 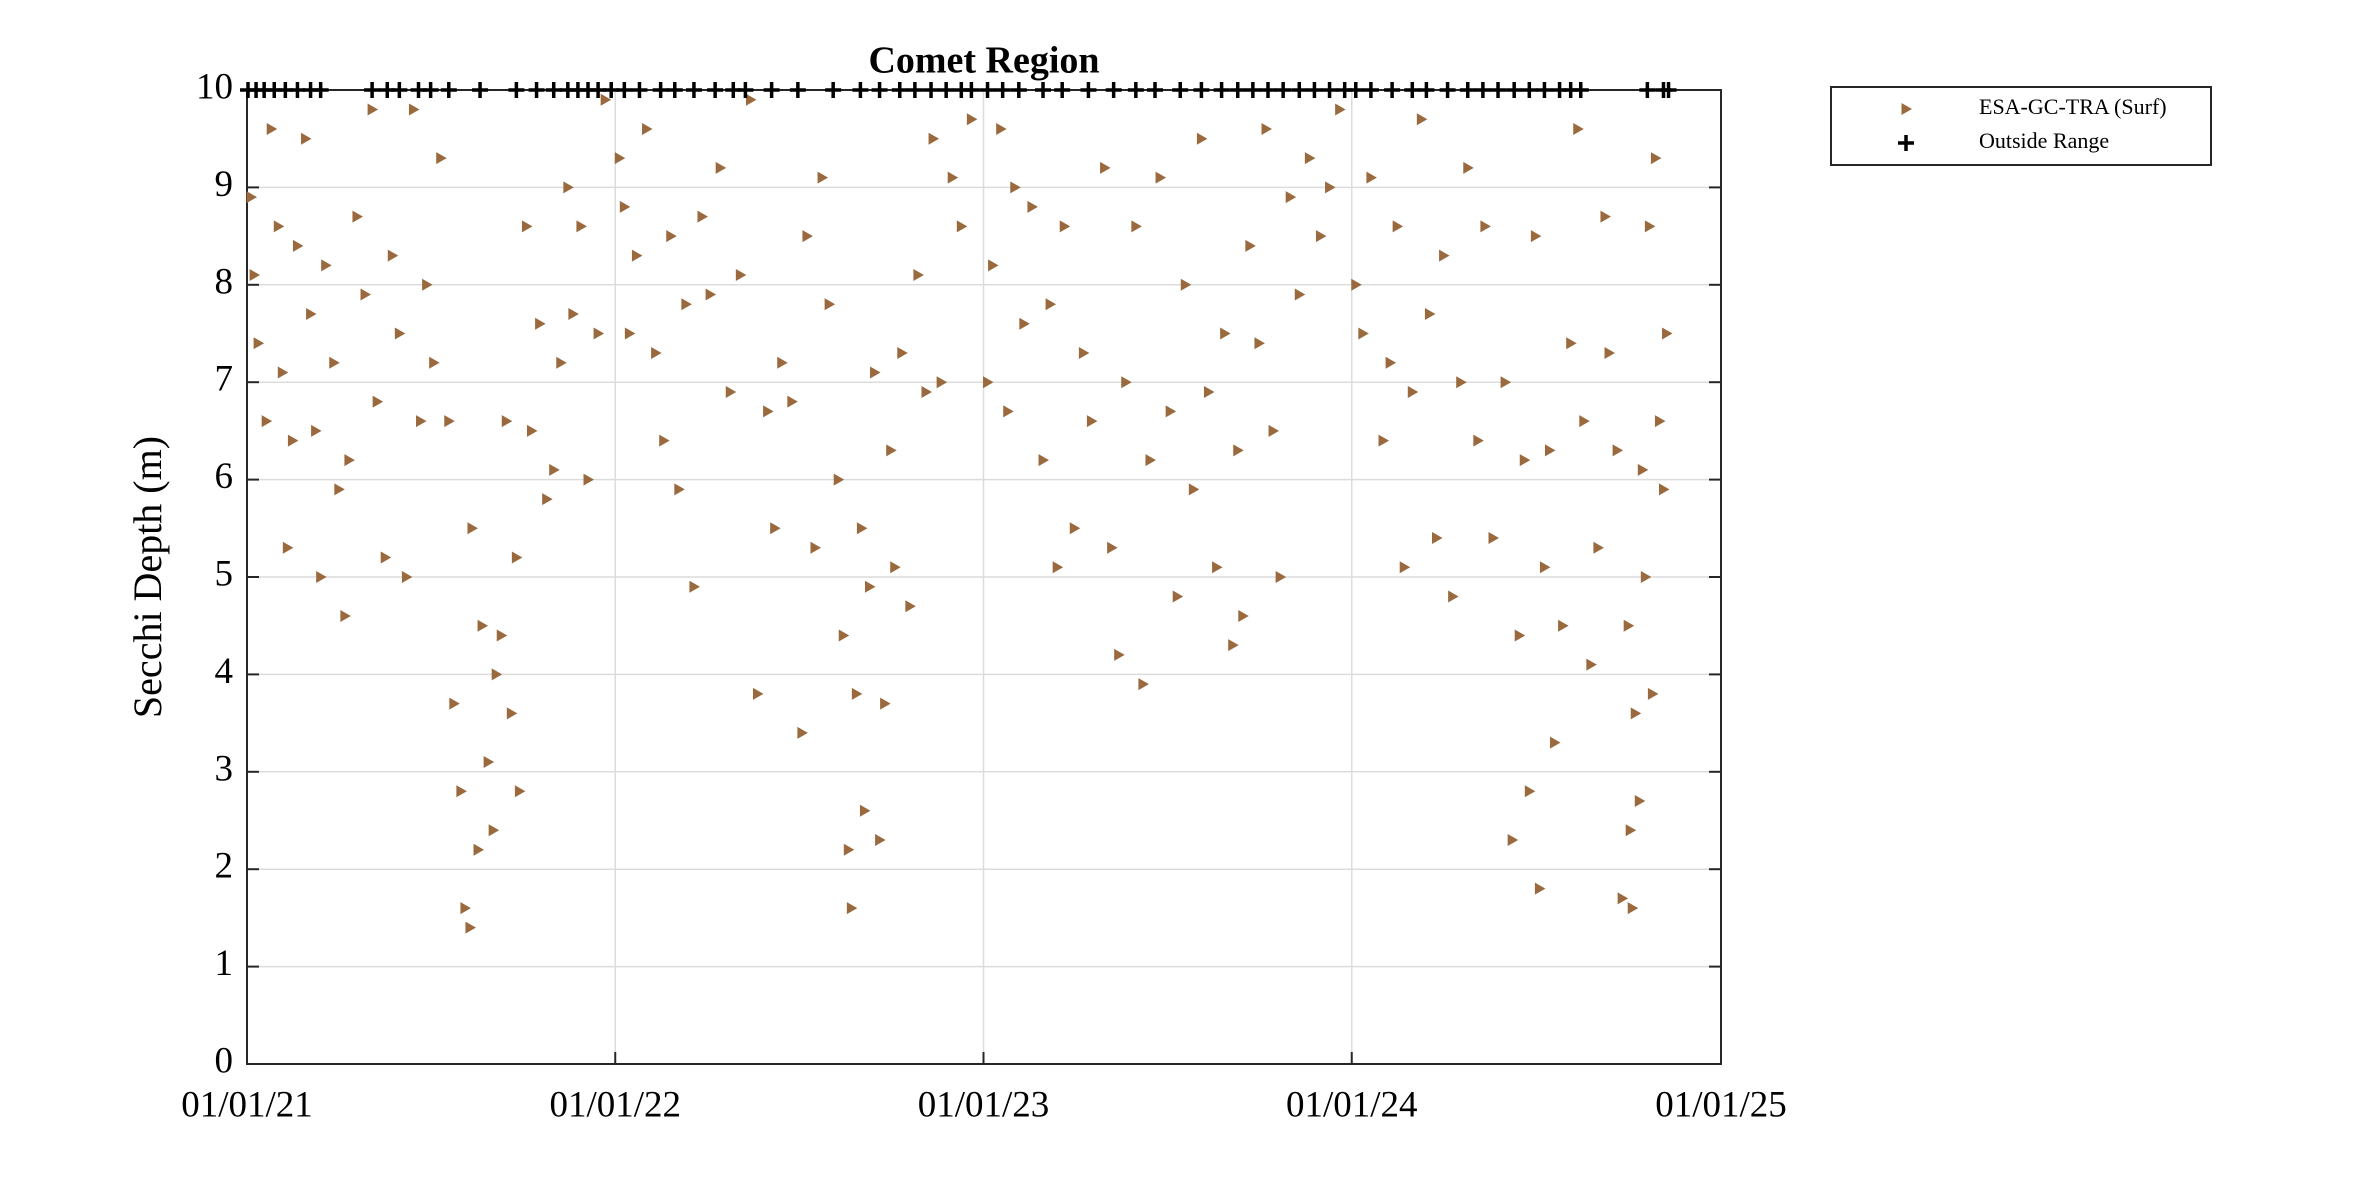 I want to click on legend-label: ESA-GC-TRA (Surf), so click(x=2073, y=106).